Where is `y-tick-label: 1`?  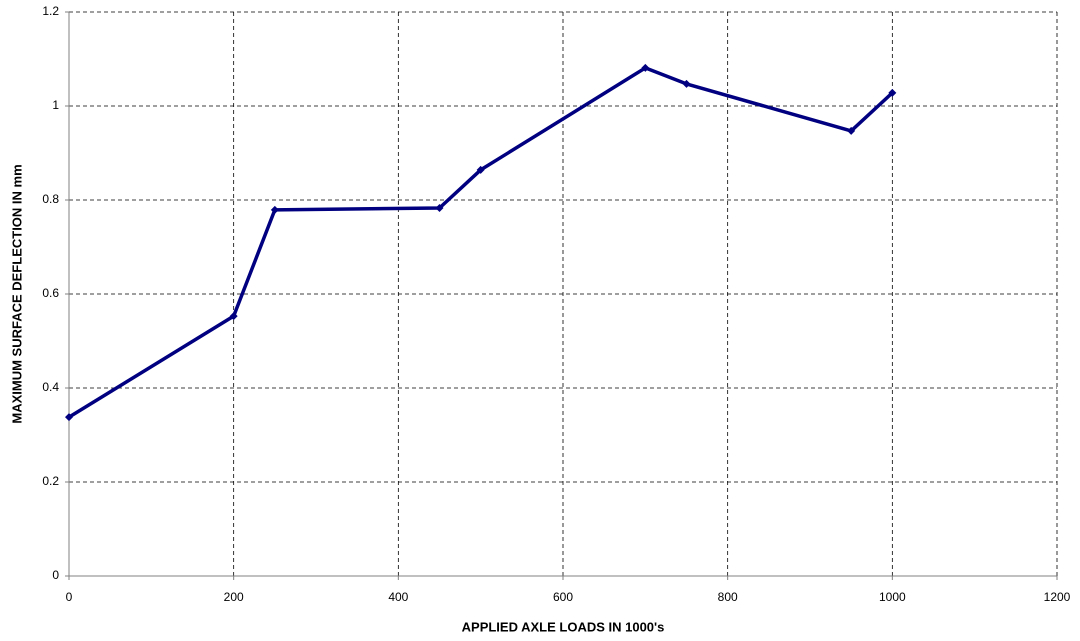 y-tick-label: 1 is located at coordinates (55, 105).